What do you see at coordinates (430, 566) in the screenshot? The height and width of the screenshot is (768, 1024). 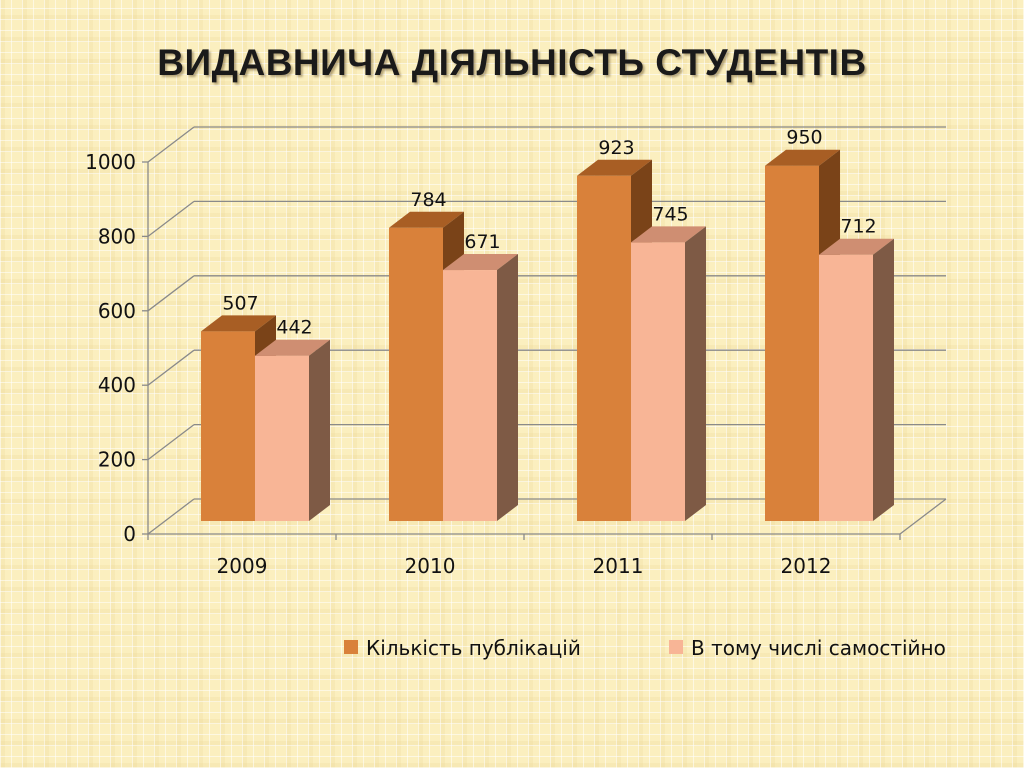 I see `x-tick-label: 2010` at bounding box center [430, 566].